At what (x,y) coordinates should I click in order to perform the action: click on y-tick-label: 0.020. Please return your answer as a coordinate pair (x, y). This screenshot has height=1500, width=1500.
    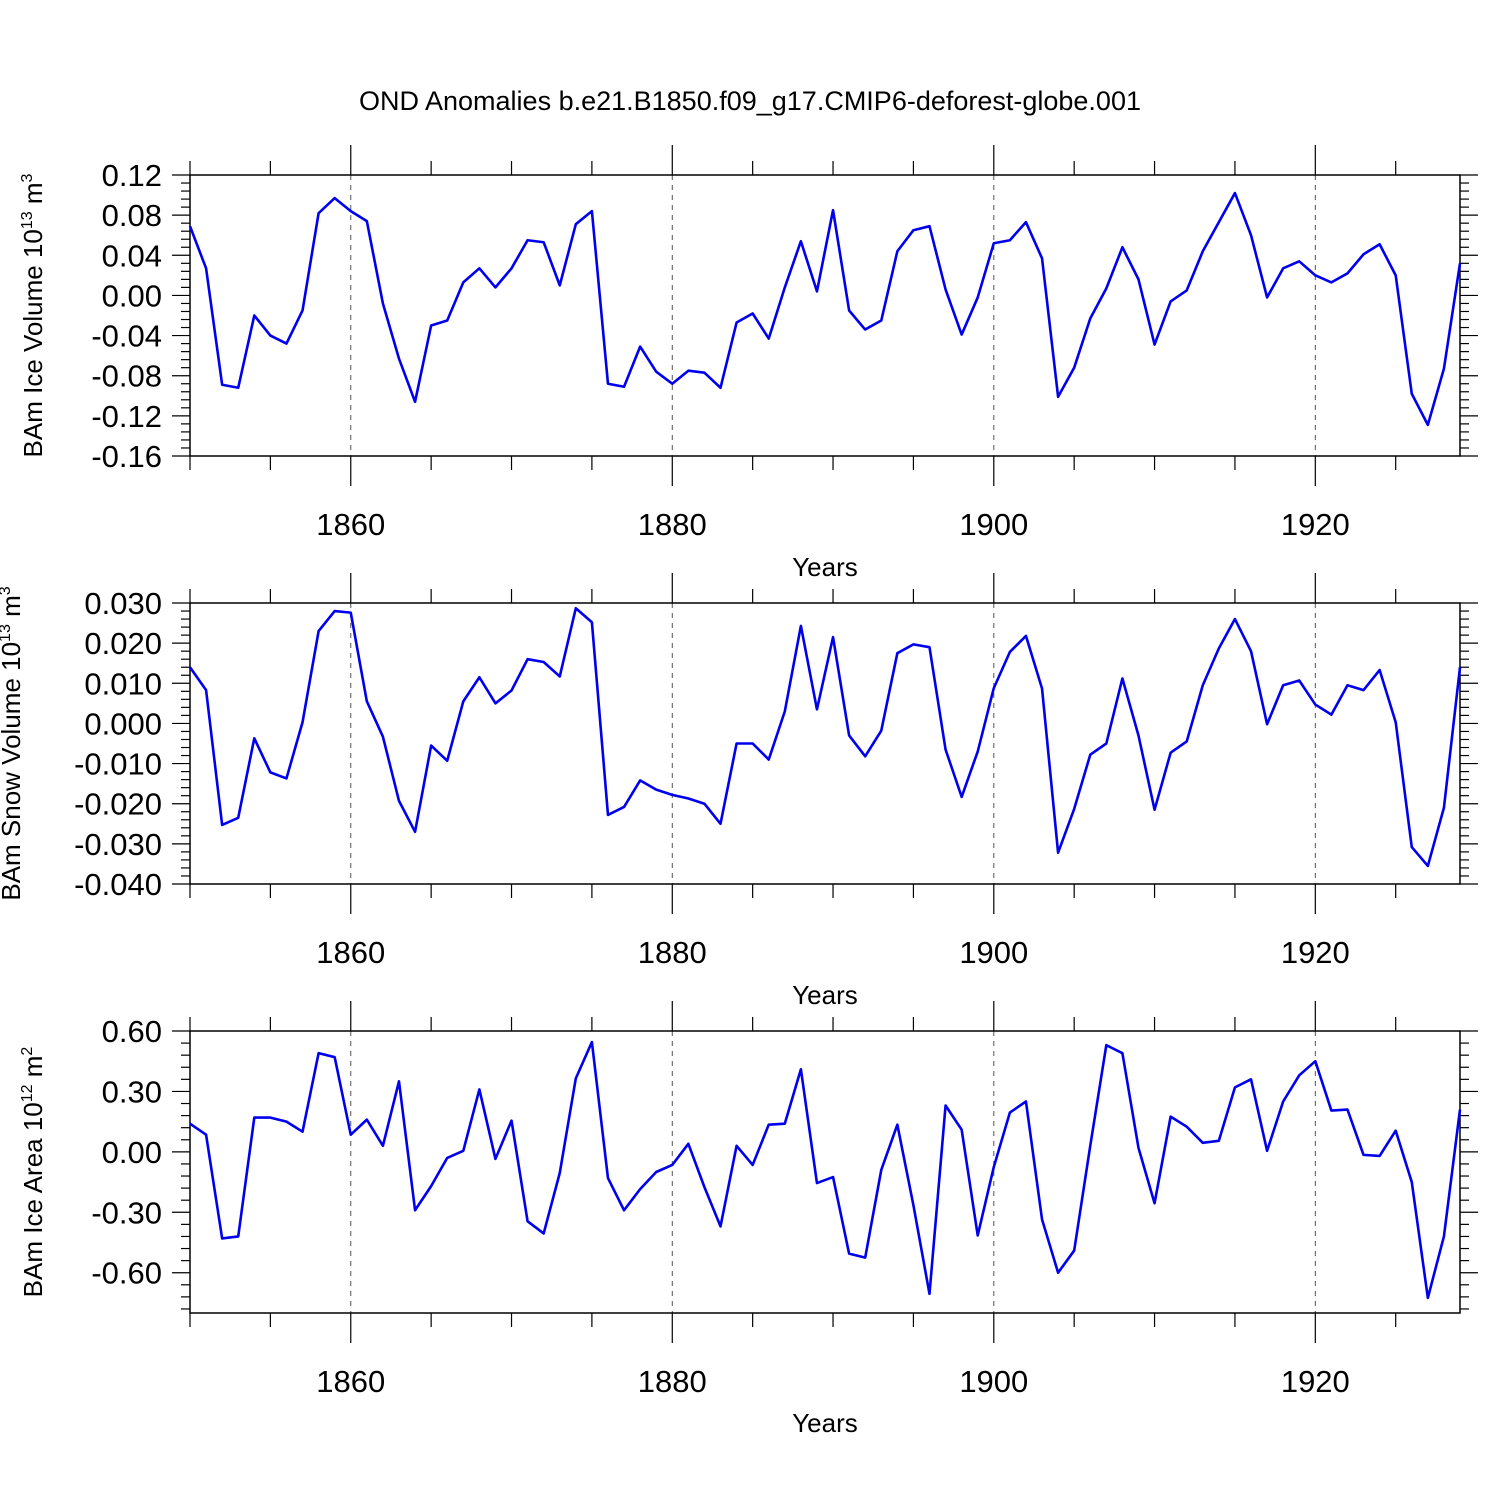
    Looking at the image, I should click on (123, 643).